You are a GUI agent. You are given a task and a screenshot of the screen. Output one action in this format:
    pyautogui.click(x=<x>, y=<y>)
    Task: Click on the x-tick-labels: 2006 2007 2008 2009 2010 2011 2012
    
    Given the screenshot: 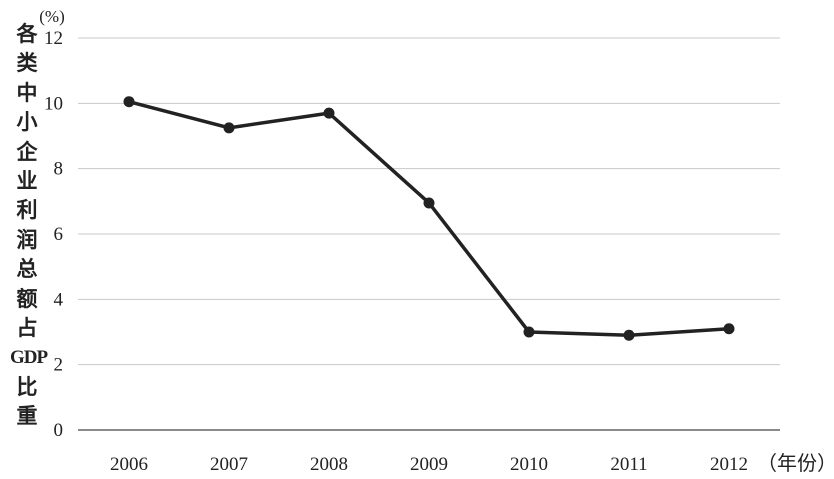 What is the action you would take?
    pyautogui.click(x=429, y=464)
    